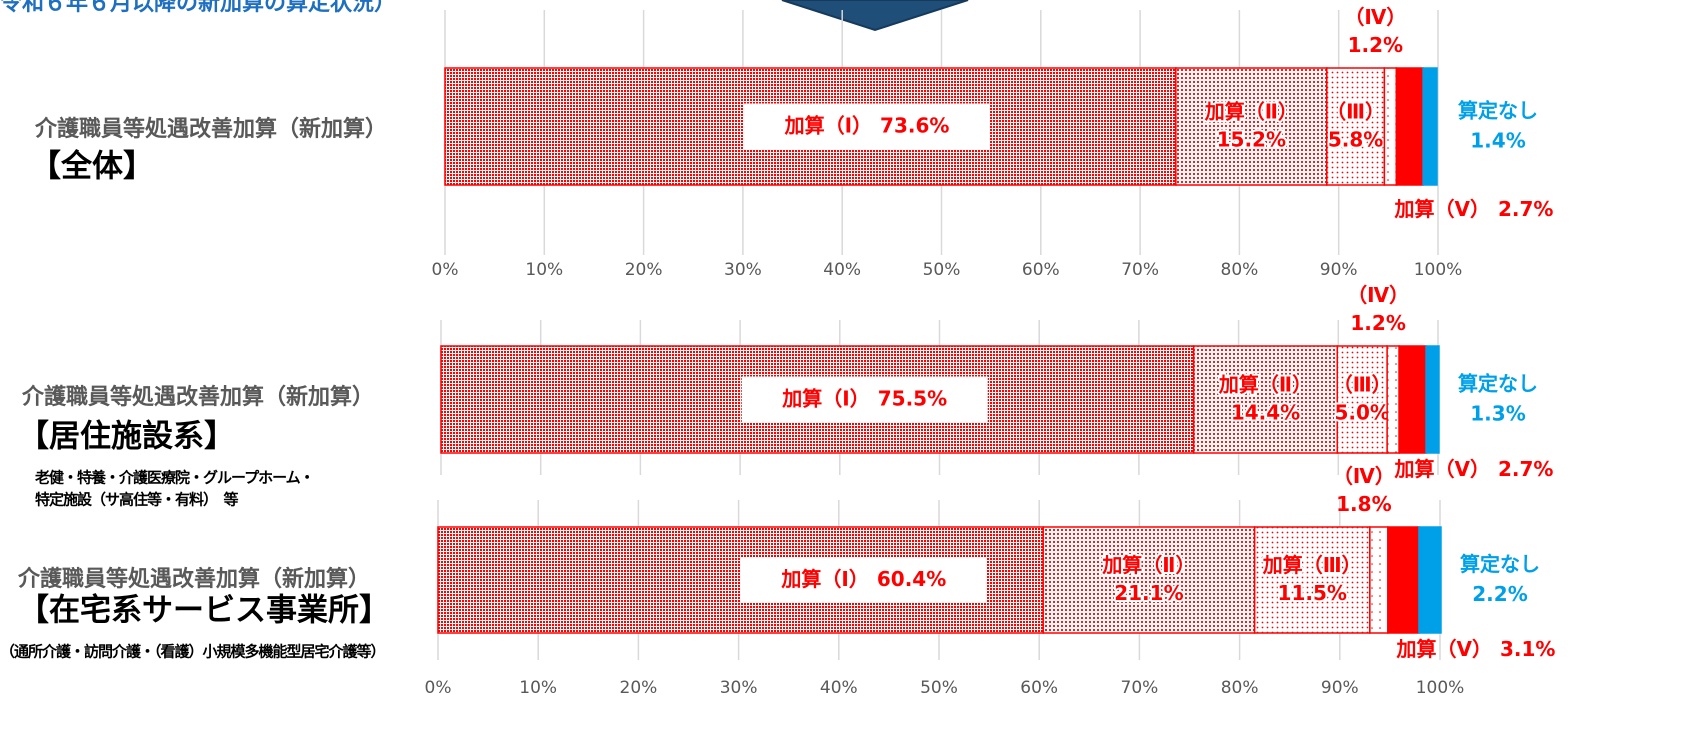 The image size is (1686, 748). I want to click on label-part: （Ⅳ）, so click(1375, 17).